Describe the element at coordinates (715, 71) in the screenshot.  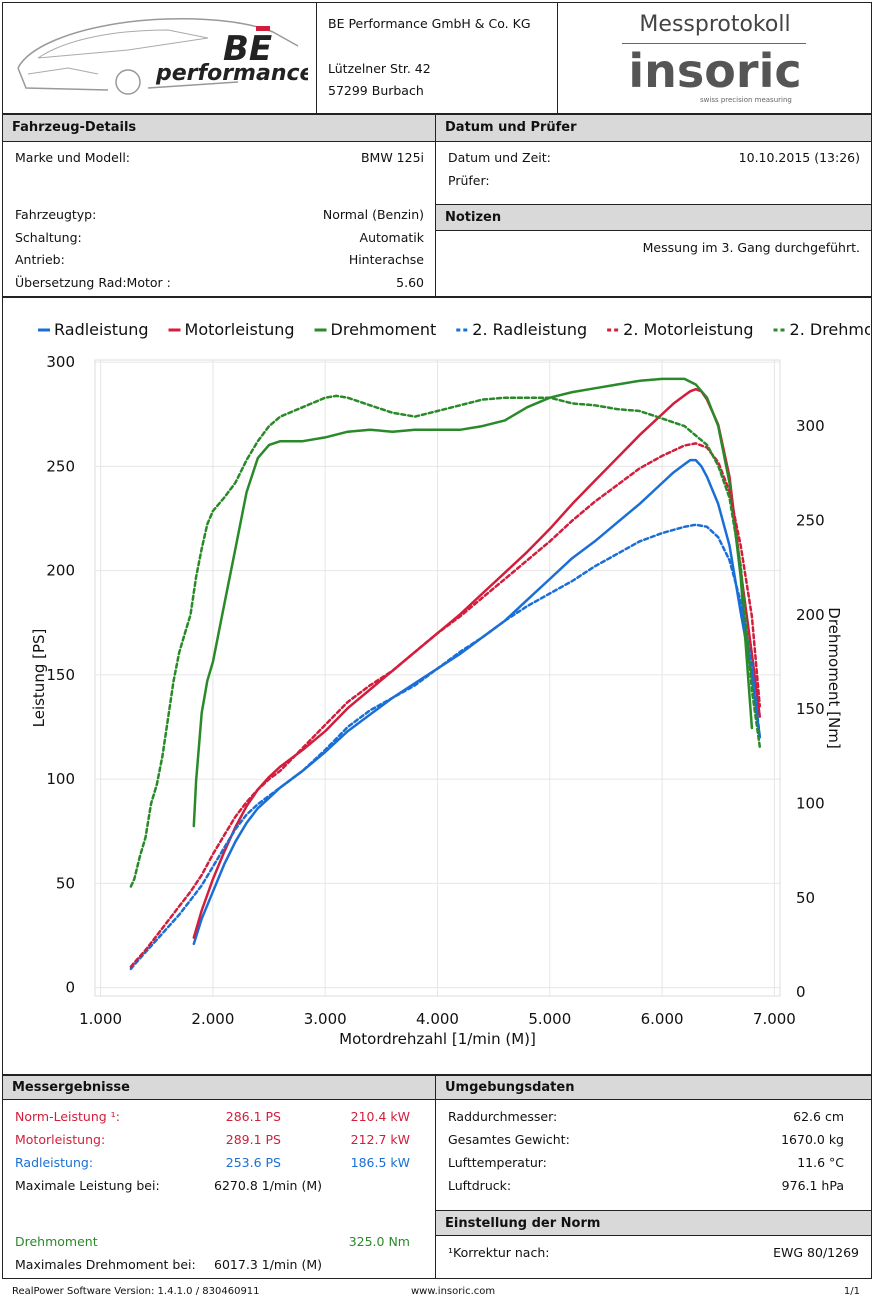
I see `insoric-logo: insoric` at that location.